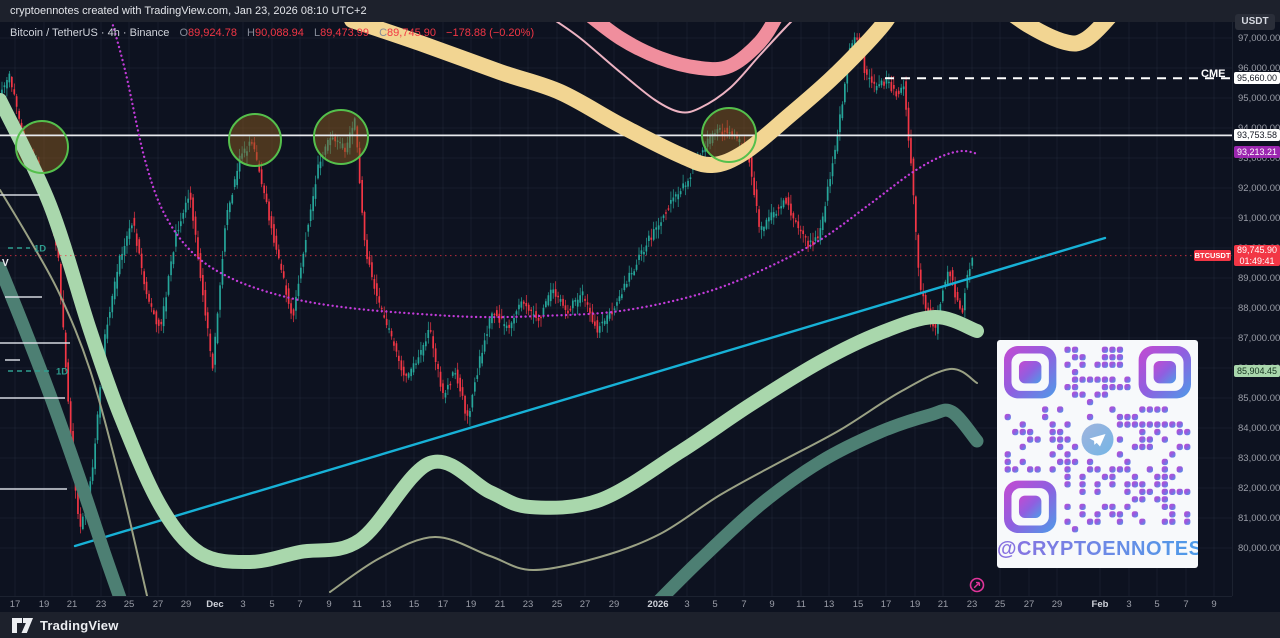  What do you see at coordinates (490, 33) in the screenshot?
I see `change-value: −178.88 (−0.20%)` at bounding box center [490, 33].